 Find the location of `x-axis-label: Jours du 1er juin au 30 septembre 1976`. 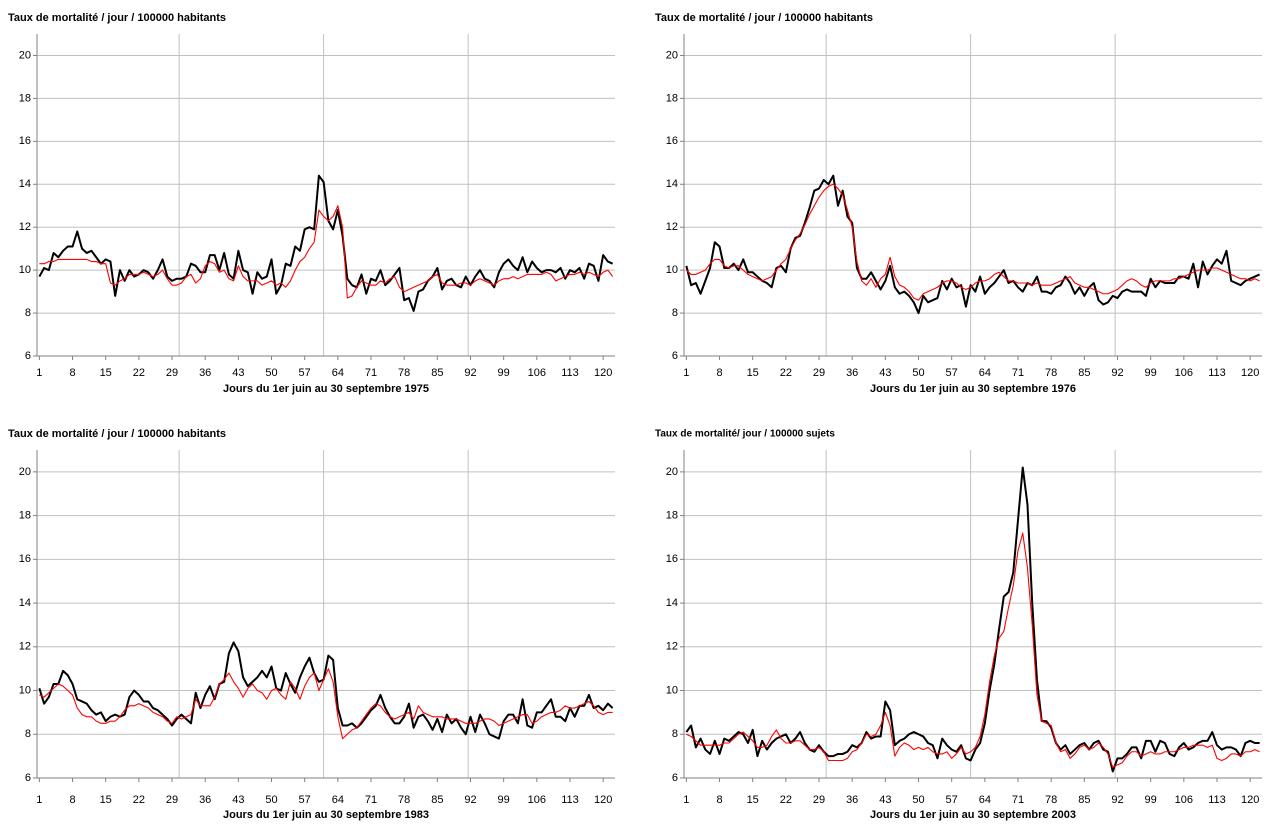

x-axis-label: Jours du 1er juin au 30 septembre 1976 is located at coordinates (973, 389).